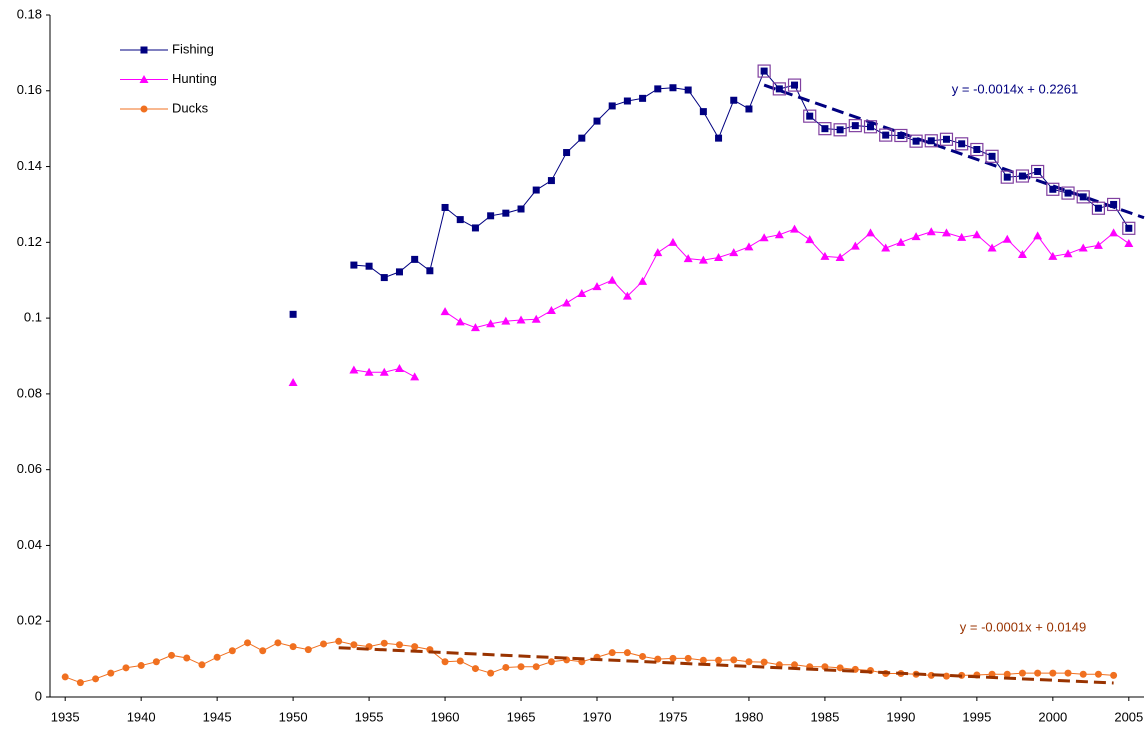 The width and height of the screenshot is (1148, 738). Describe the element at coordinates (521, 716) in the screenshot. I see `x-tick-label: 1965` at that location.